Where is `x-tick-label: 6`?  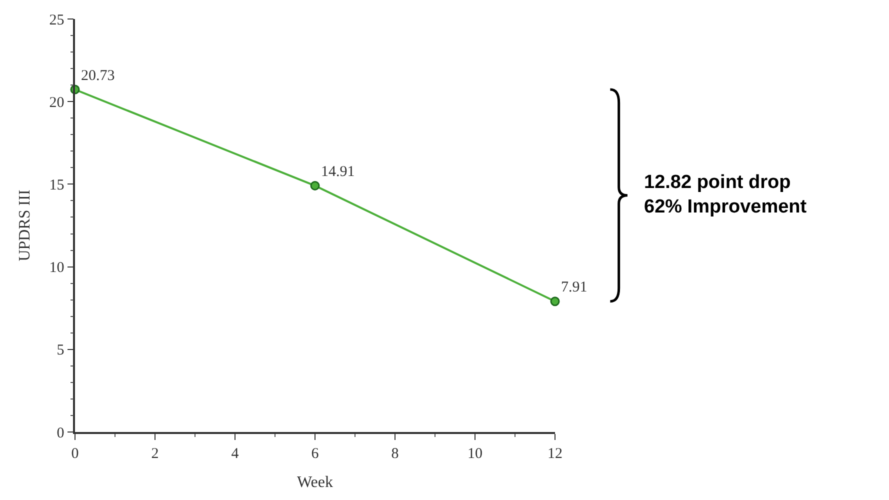
x-tick-label: 6 is located at coordinates (315, 454).